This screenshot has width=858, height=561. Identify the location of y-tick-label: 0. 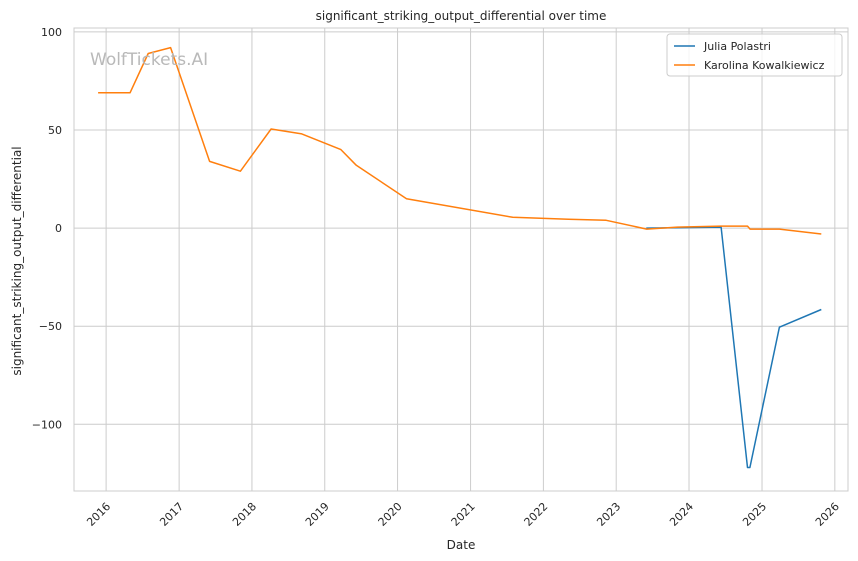
(58, 228).